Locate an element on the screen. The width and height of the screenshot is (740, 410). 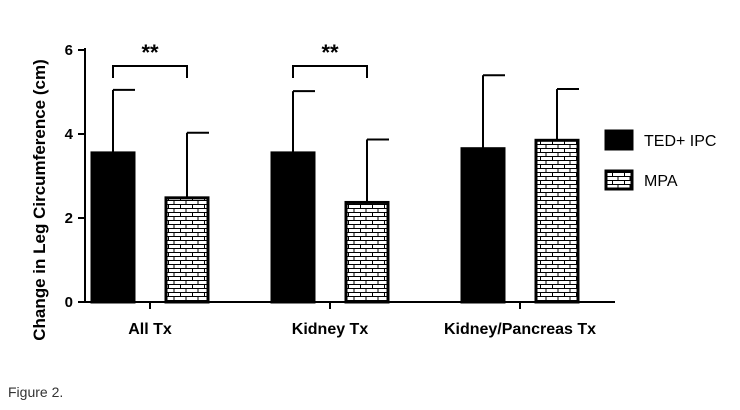
y-tick-label: 0 is located at coordinates (69, 302).